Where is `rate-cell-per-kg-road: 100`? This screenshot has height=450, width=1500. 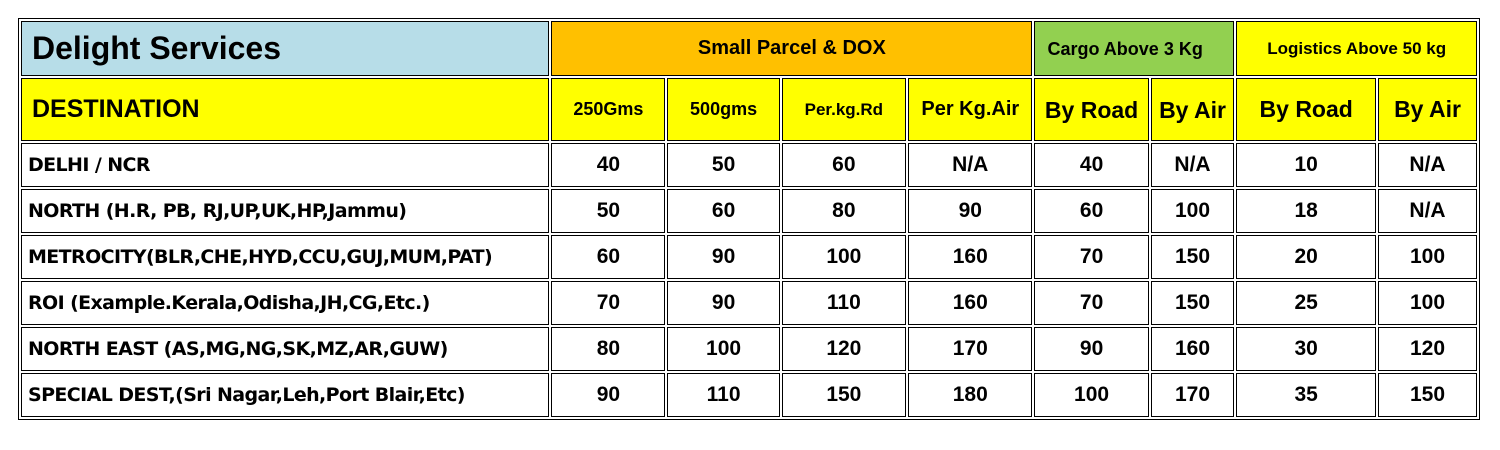
rate-cell-per-kg-road: 100 is located at coordinates (844, 257).